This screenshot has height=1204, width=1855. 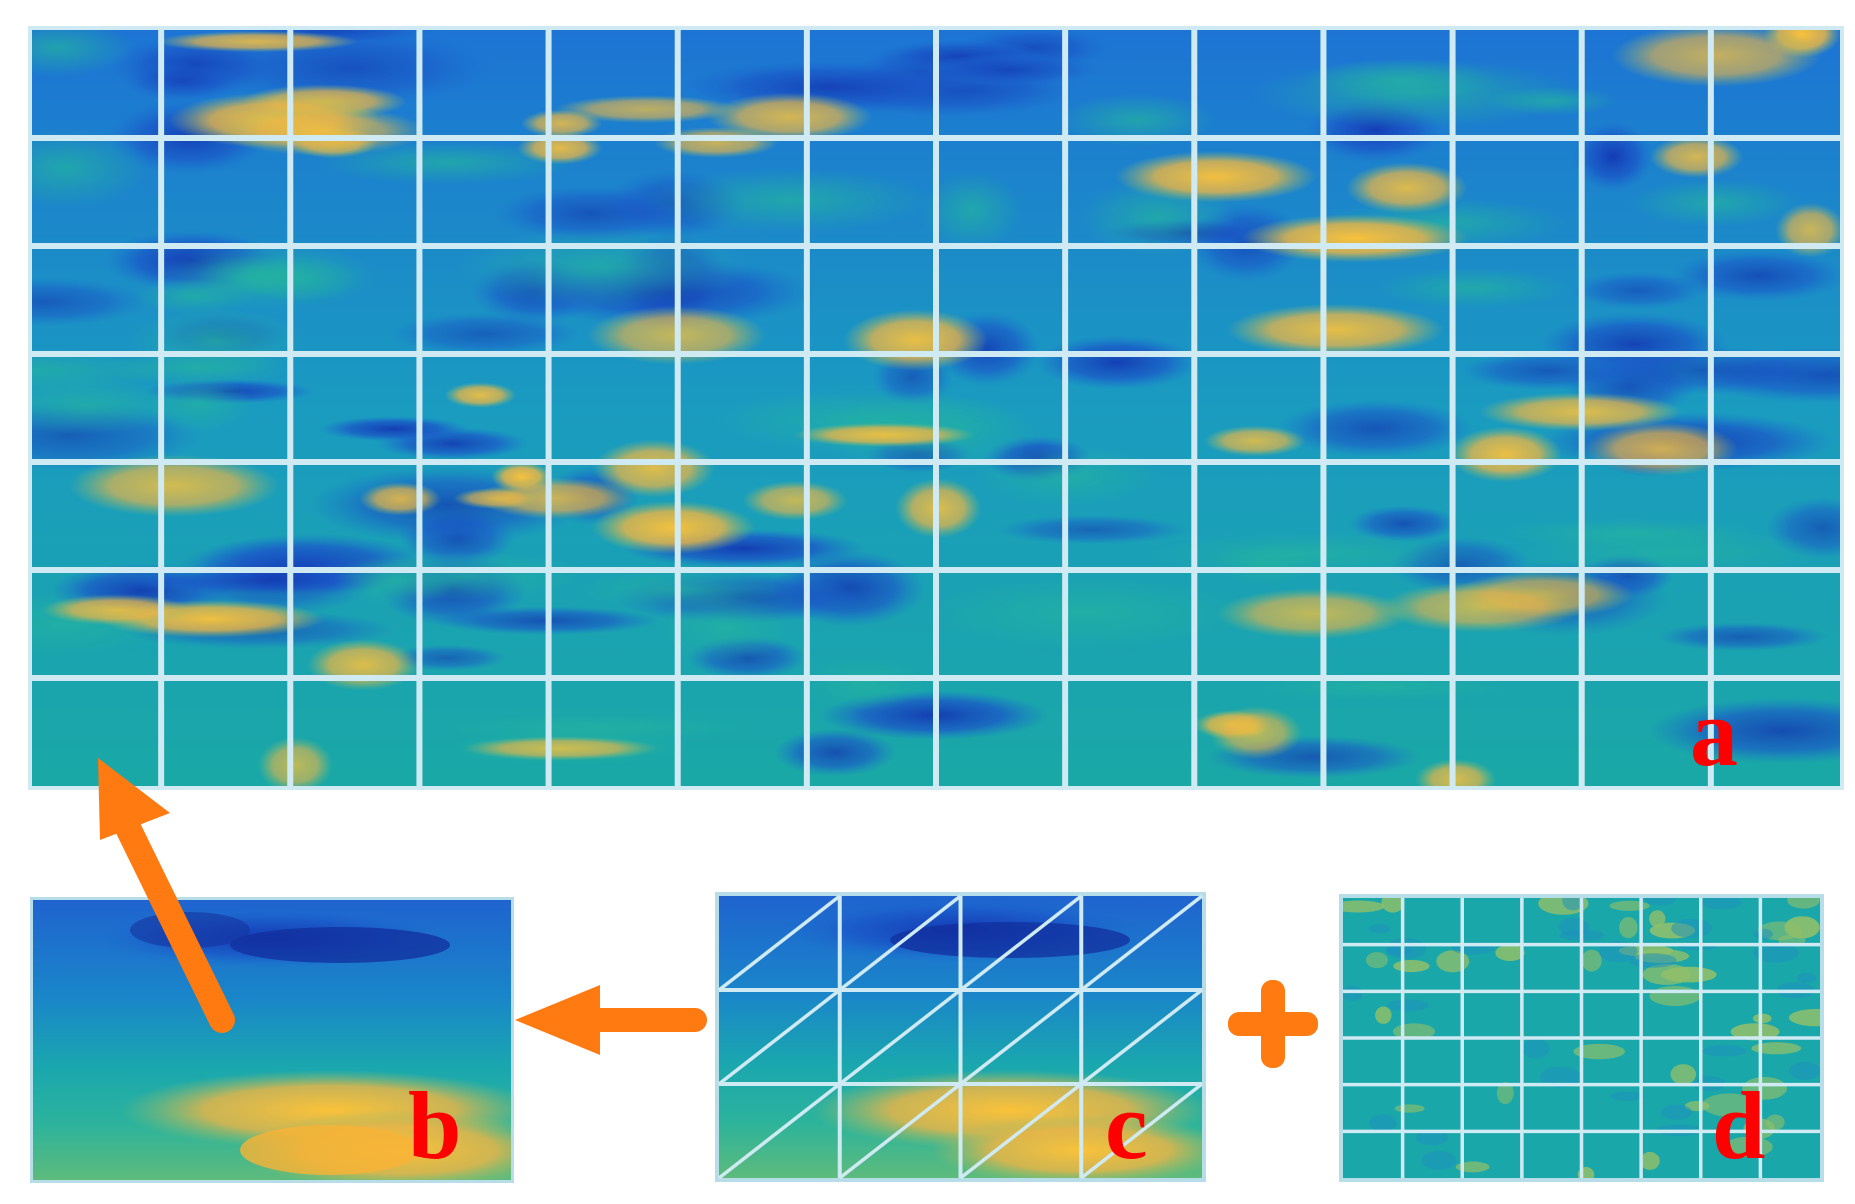 I want to click on panel-b-label: b, so click(x=434, y=1125).